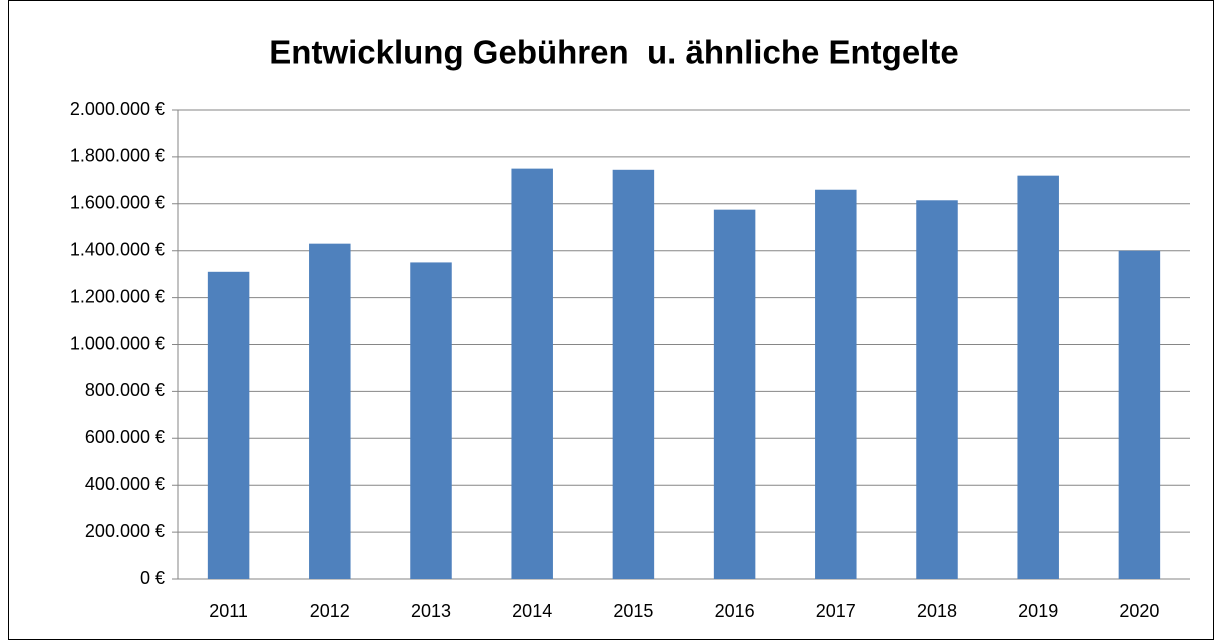 This screenshot has width=1214, height=640. I want to click on x-tick-label: 2011, so click(228, 611).